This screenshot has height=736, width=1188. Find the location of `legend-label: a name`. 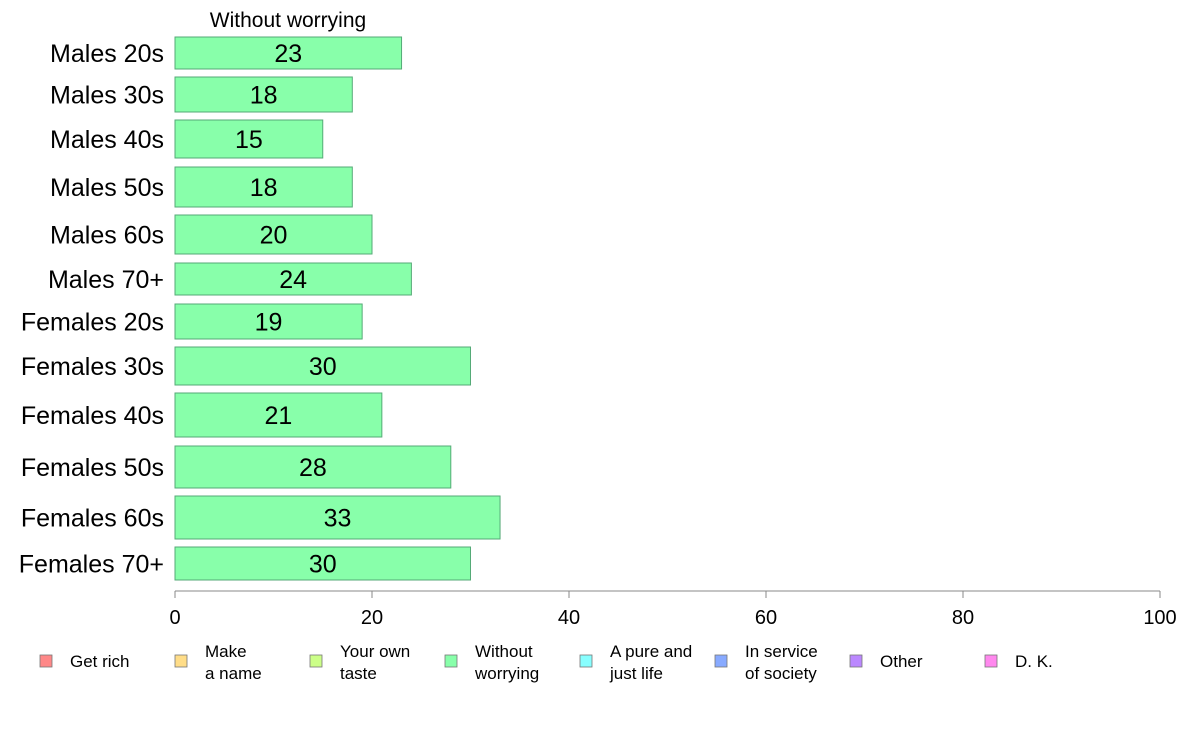

legend-label: a name is located at coordinates (233, 673).